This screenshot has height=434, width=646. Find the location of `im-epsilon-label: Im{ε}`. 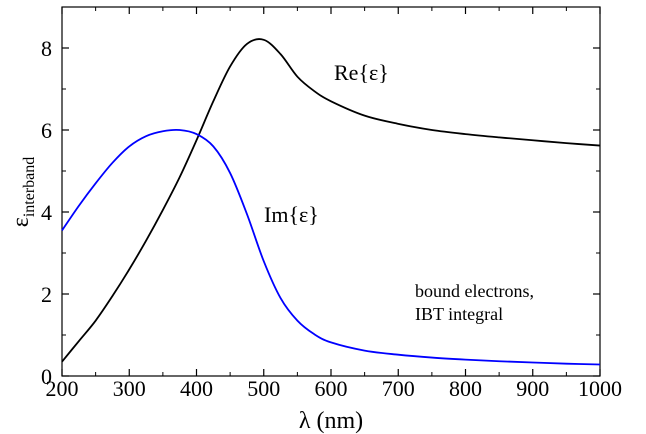

im-epsilon-label: Im{ε} is located at coordinates (291, 214).